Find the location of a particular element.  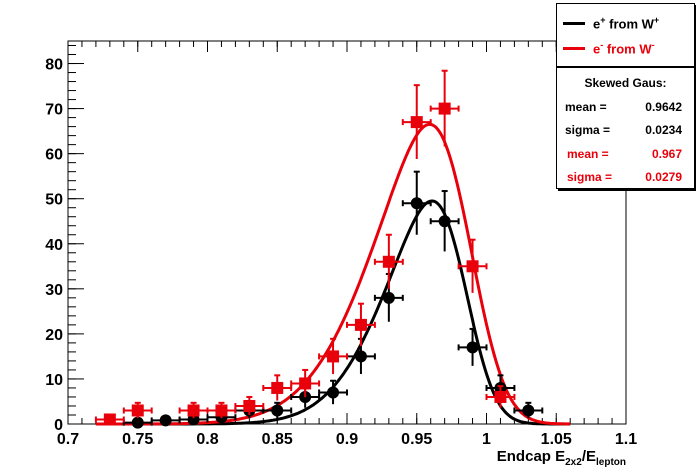

x-tick-label: 0.95 is located at coordinates (416, 439).